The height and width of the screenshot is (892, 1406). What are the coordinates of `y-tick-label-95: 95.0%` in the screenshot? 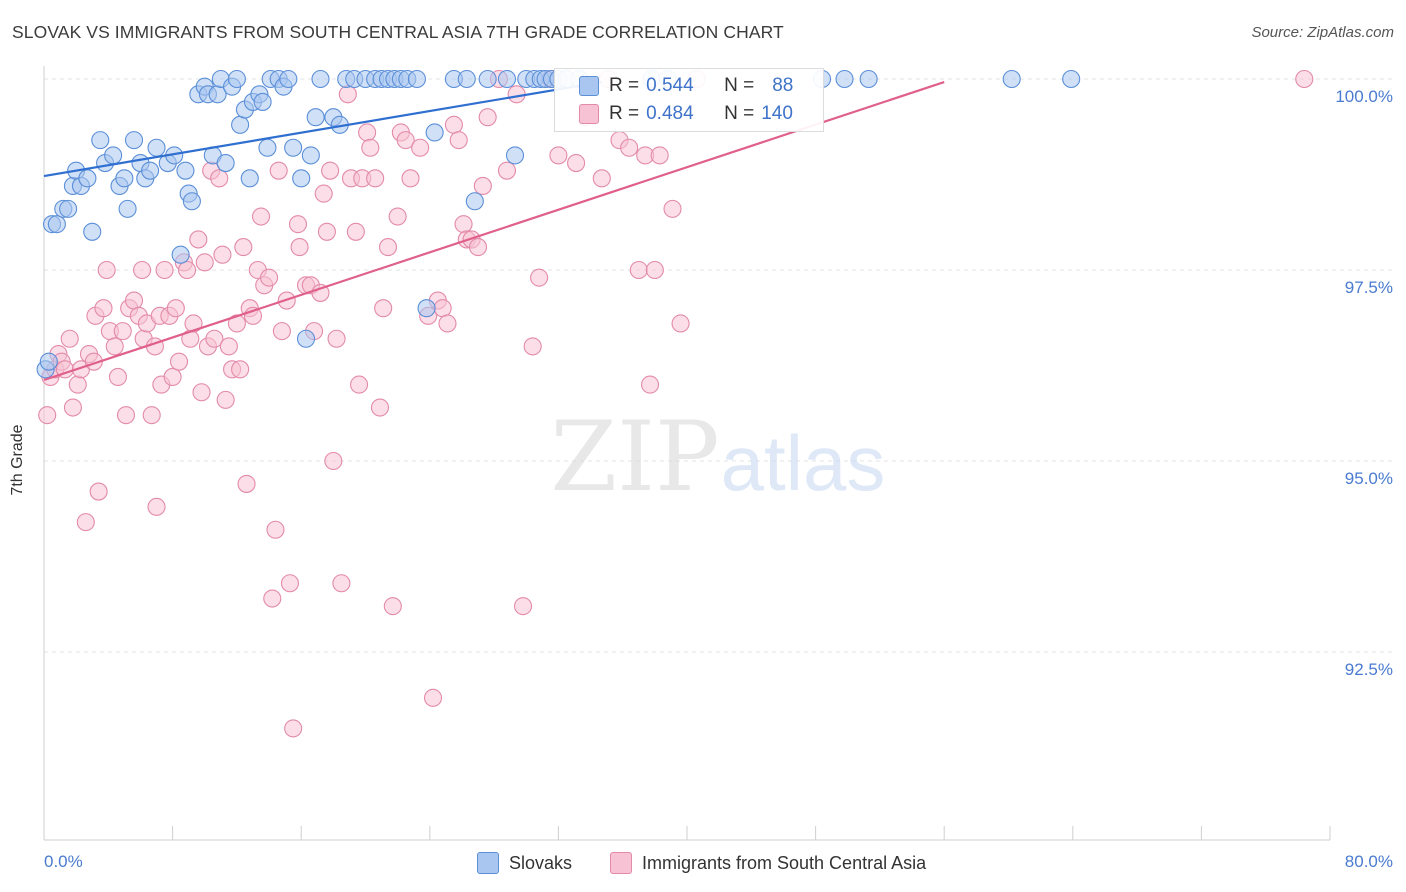 It's located at (1368, 478).